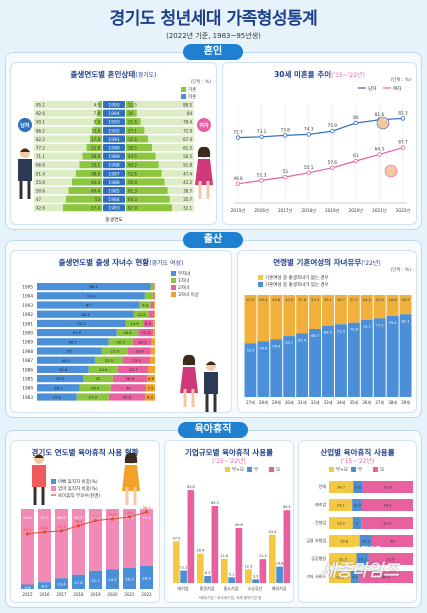 The image size is (427, 613). I want to click on value-female-single: 61.5, so click(187, 148).